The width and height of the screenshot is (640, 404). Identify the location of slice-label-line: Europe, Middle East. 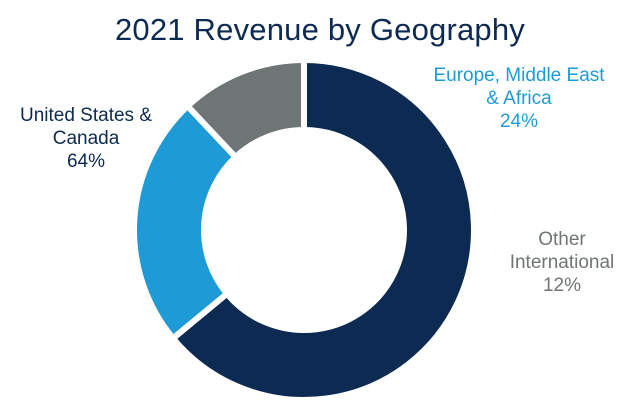
(519, 75).